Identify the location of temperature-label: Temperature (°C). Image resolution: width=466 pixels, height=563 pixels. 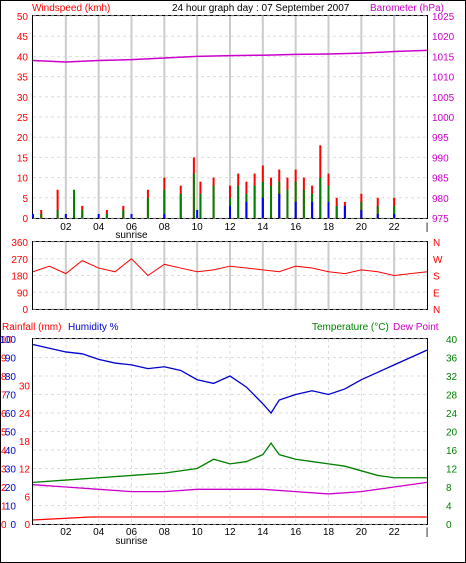
(350, 327).